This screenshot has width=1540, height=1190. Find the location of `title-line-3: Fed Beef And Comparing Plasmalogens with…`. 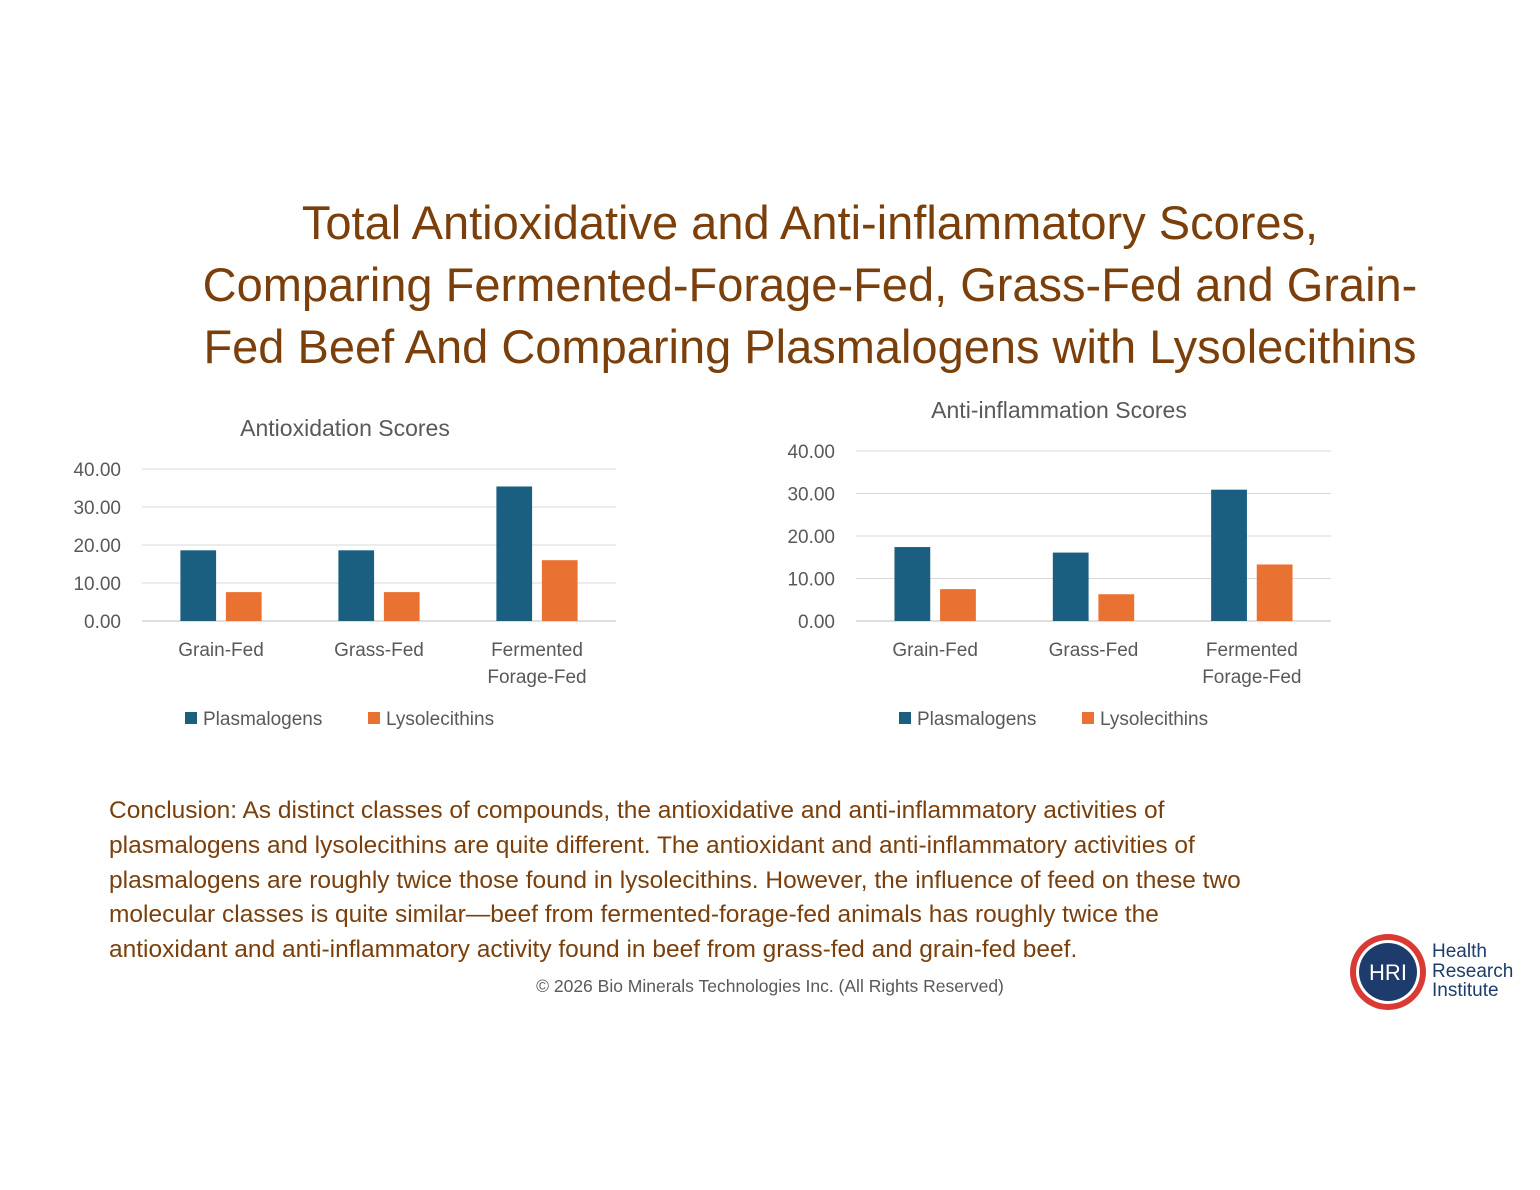

title-line-3: Fed Beef And Comparing Plasmalogens with… is located at coordinates (810, 346).